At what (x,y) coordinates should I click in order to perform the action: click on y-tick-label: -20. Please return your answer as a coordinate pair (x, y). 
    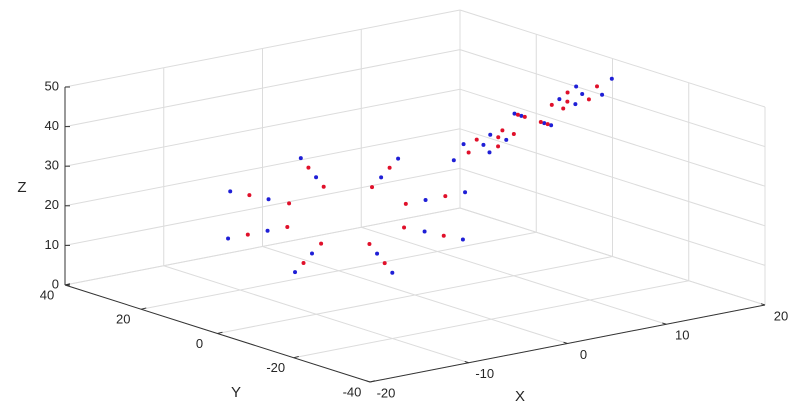
    Looking at the image, I should click on (275, 367).